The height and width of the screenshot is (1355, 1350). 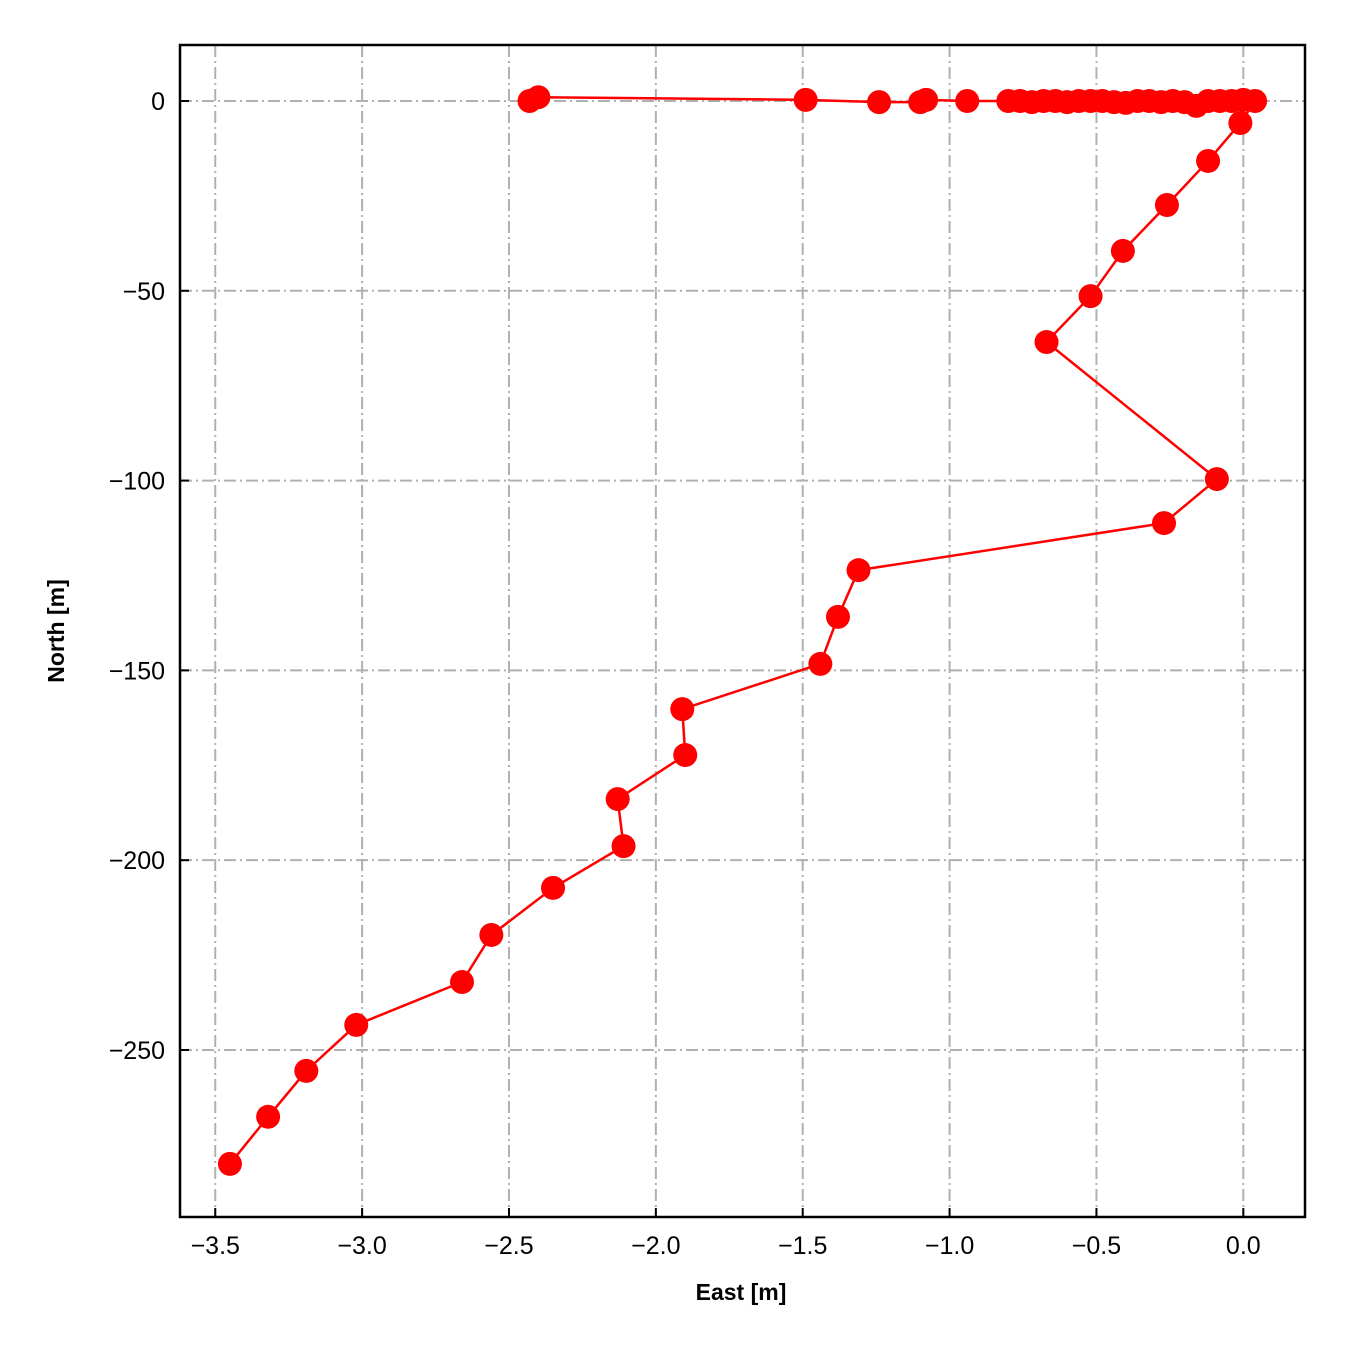 I want to click on x-tick-label: −3.5, so click(x=215, y=1246).